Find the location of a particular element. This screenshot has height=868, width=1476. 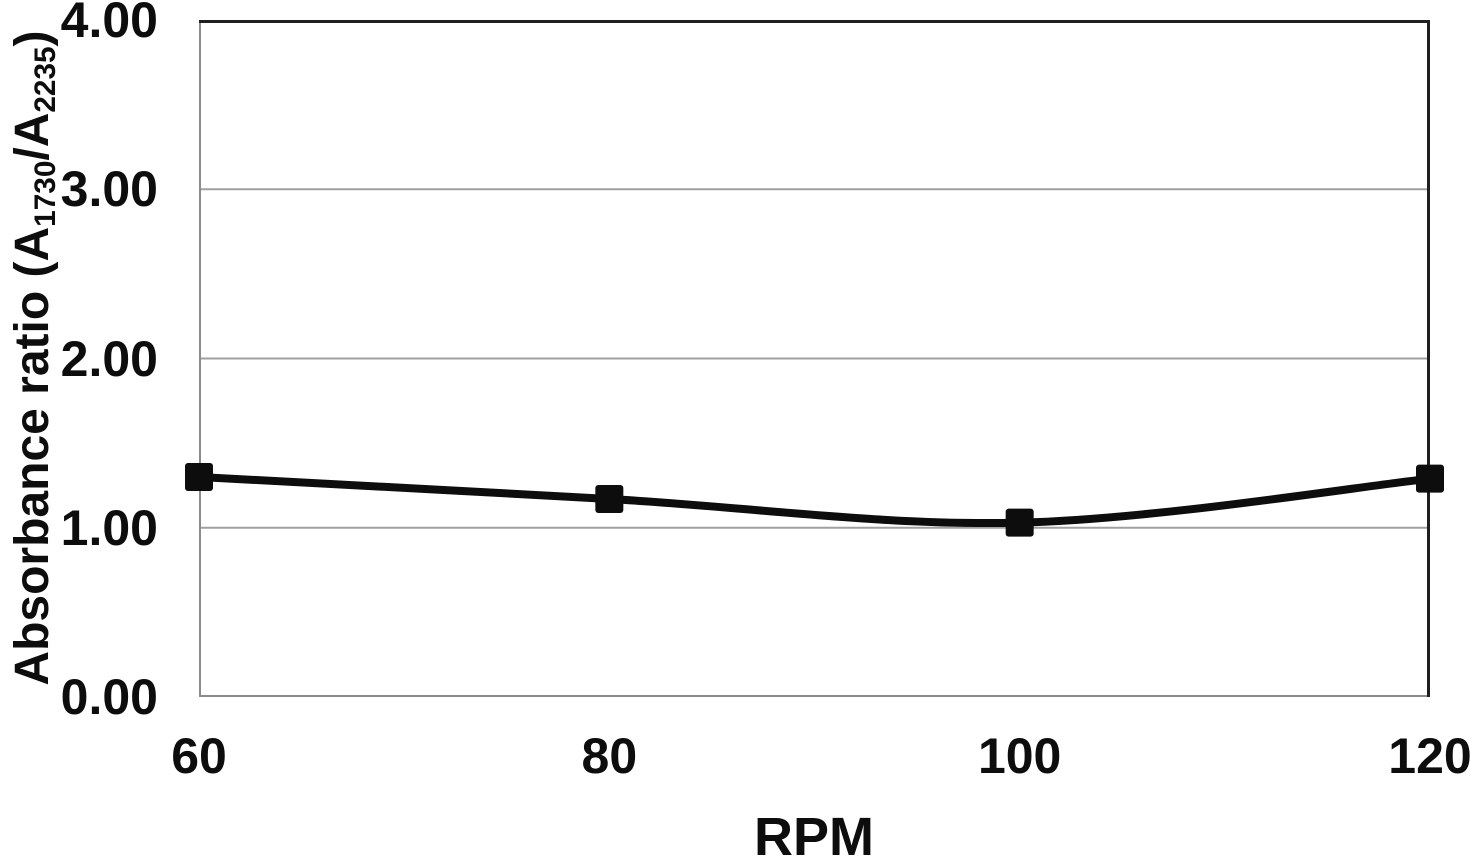

y-axis-title-subscript-2235: 2235 is located at coordinates (45, 79).